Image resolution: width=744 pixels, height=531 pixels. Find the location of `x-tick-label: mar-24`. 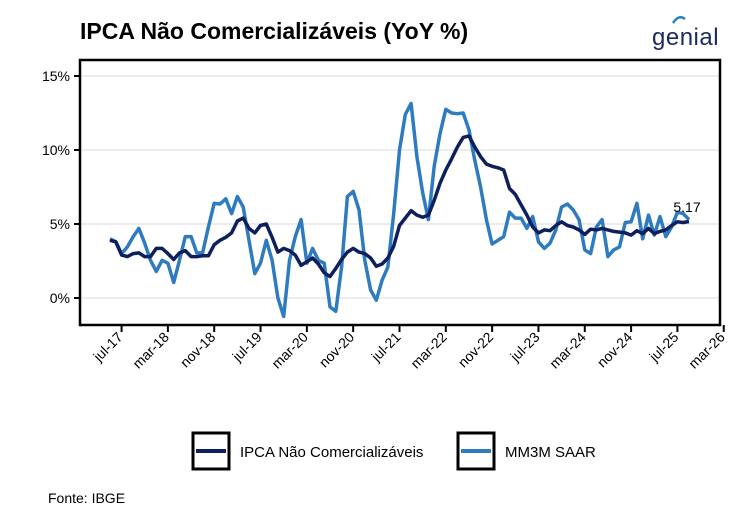

x-tick-label: mar-24 is located at coordinates (567, 350).